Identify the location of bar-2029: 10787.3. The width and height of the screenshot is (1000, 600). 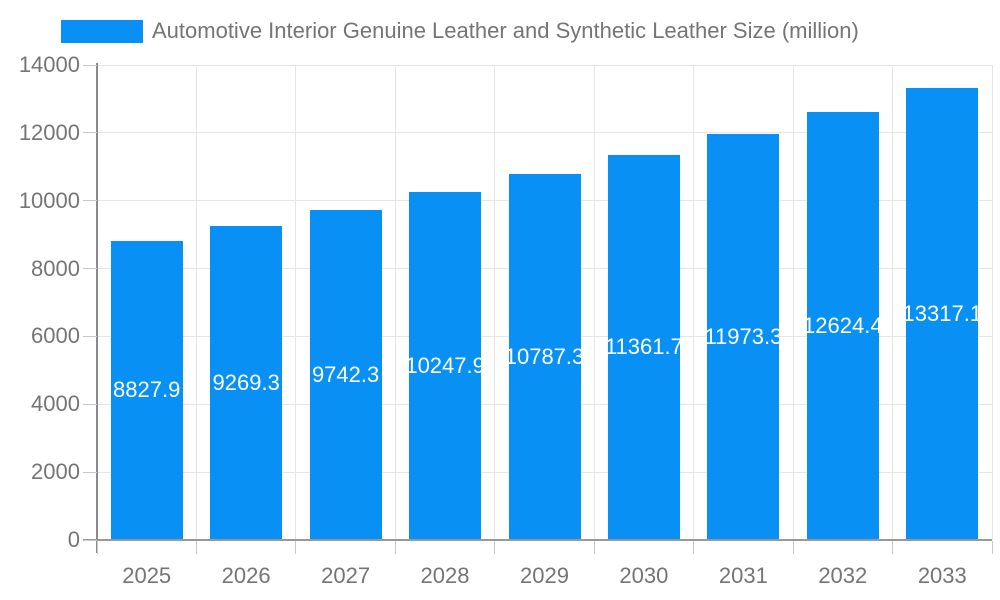
(544, 357).